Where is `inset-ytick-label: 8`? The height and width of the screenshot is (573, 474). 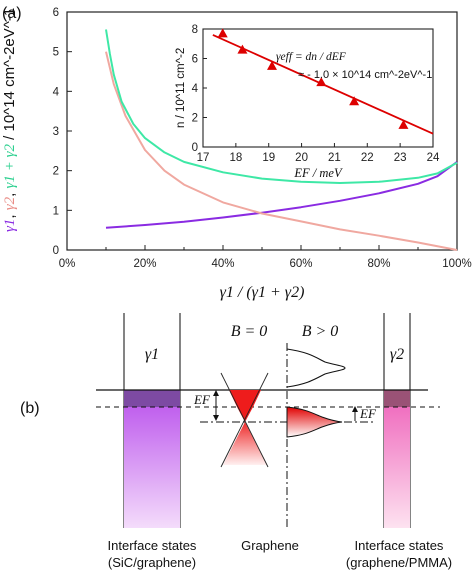
inset-ytick-label: 8 is located at coordinates (195, 30).